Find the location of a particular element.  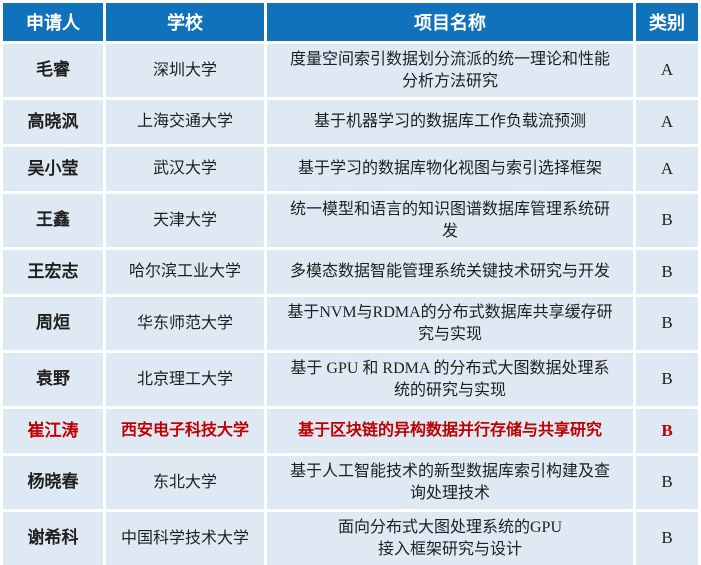

name-cell: 周烜 is located at coordinates (53, 323).